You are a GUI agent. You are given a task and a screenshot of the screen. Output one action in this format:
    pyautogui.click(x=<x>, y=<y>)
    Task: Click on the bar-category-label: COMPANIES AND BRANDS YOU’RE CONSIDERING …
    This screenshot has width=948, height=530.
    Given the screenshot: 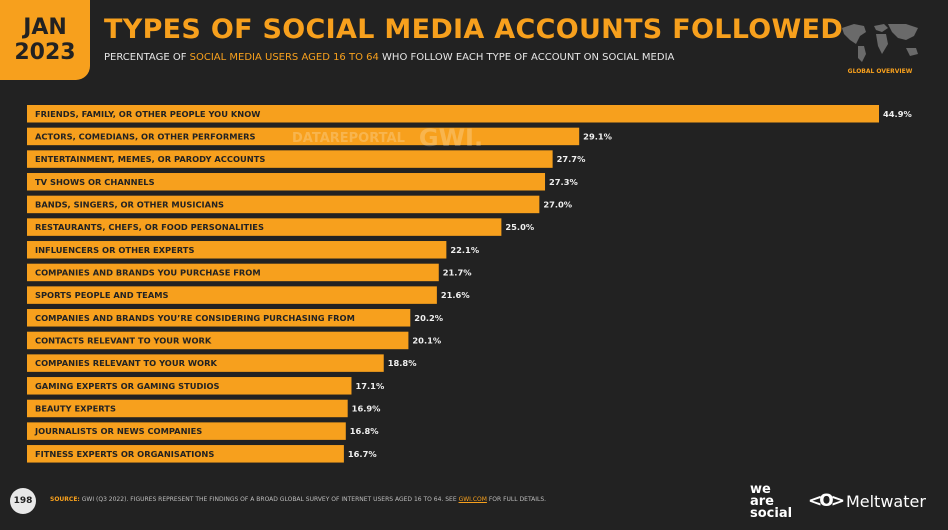 What is the action you would take?
    pyautogui.click(x=195, y=318)
    